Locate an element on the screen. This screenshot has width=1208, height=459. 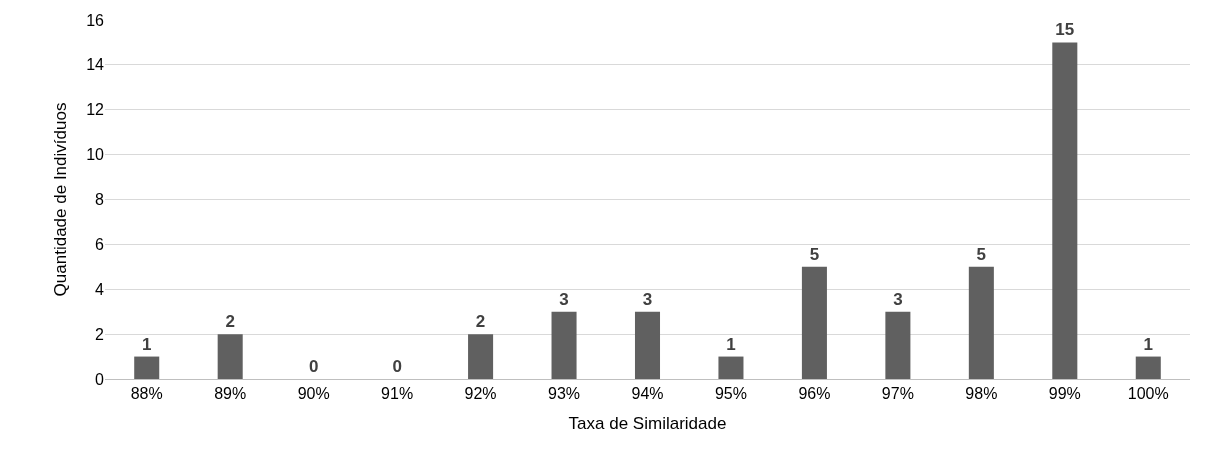
x-tick-label: 91% is located at coordinates (397, 394).